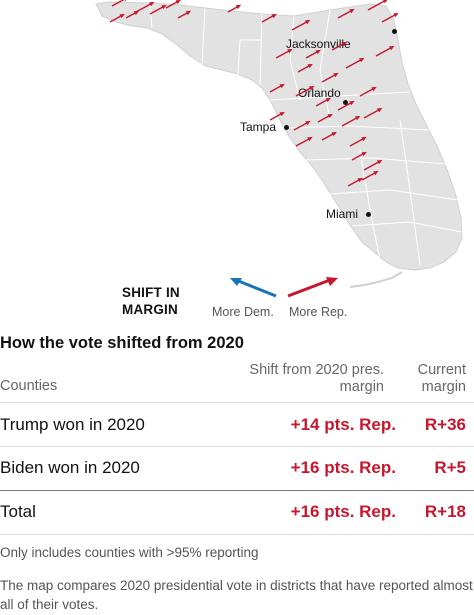  Describe the element at coordinates (243, 312) in the screenshot. I see `legend-dem-label: More Dem.` at that location.